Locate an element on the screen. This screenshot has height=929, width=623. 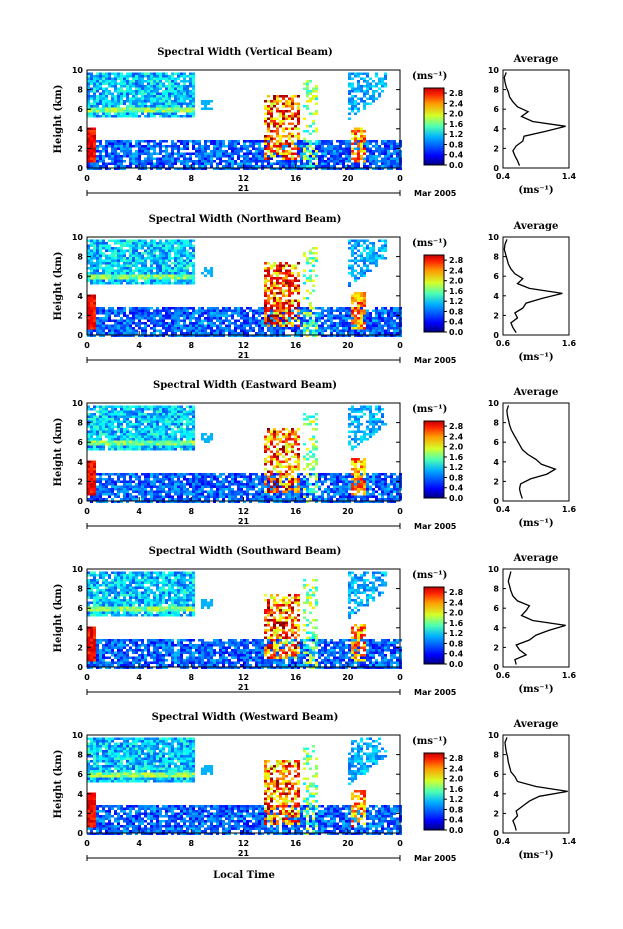
panel-title: Spectral Width (Westward Beam) is located at coordinates (245, 717).